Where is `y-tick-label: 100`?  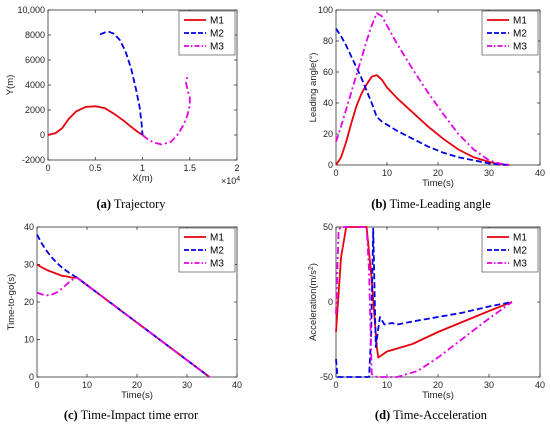 y-tick-label: 100 is located at coordinates (325, 10).